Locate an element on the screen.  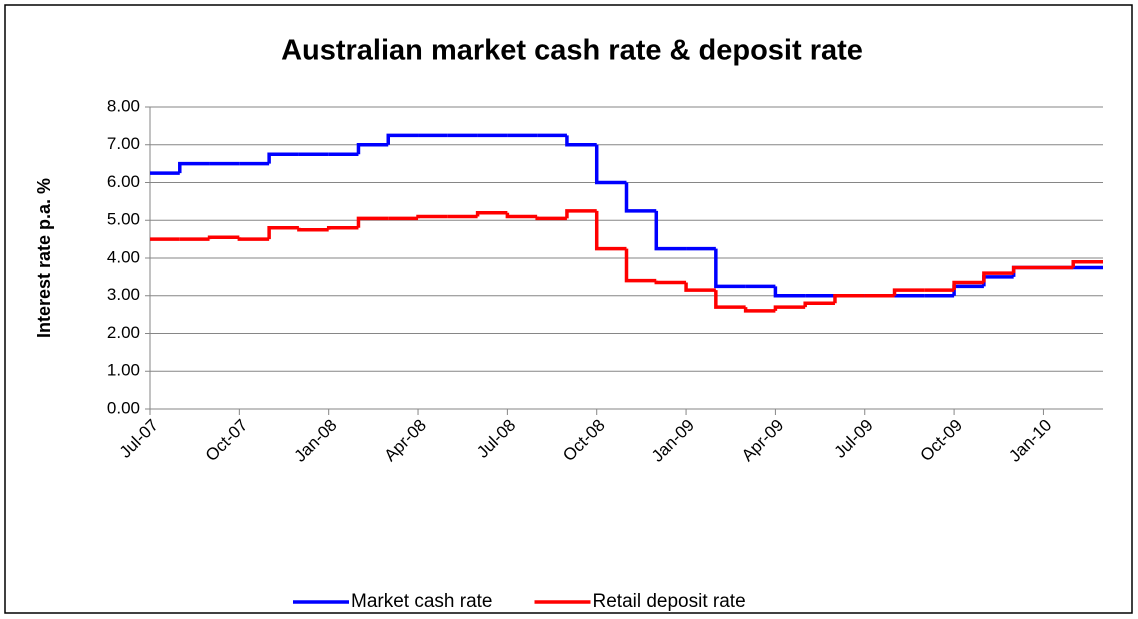
y-axis-label: Interest rate p.a. % is located at coordinates (44, 258).